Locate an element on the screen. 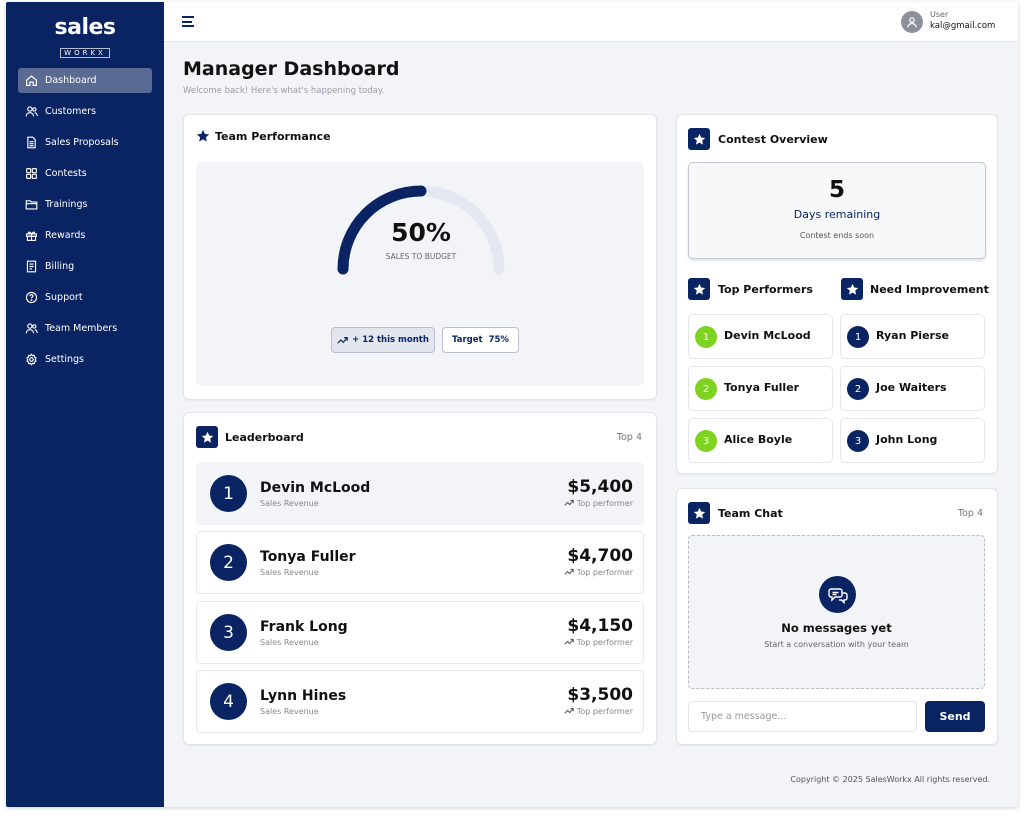 This screenshot has height=819, width=1024. top-performers-star-badge is located at coordinates (699, 289).